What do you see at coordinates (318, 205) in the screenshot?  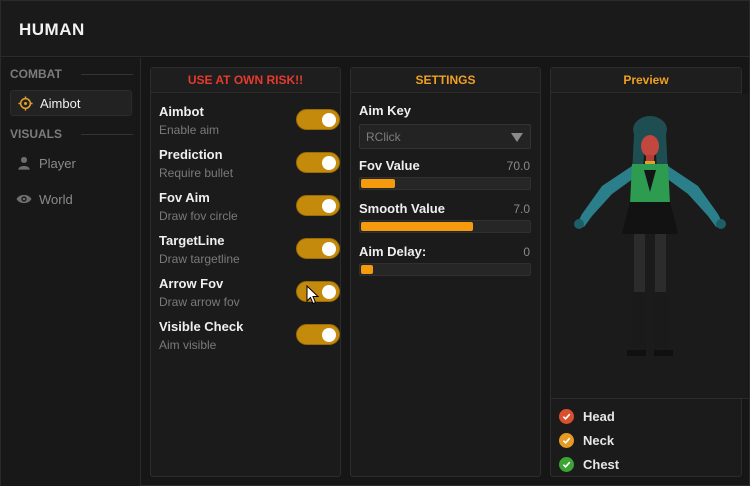 I see `fov-aim-toggle` at bounding box center [318, 205].